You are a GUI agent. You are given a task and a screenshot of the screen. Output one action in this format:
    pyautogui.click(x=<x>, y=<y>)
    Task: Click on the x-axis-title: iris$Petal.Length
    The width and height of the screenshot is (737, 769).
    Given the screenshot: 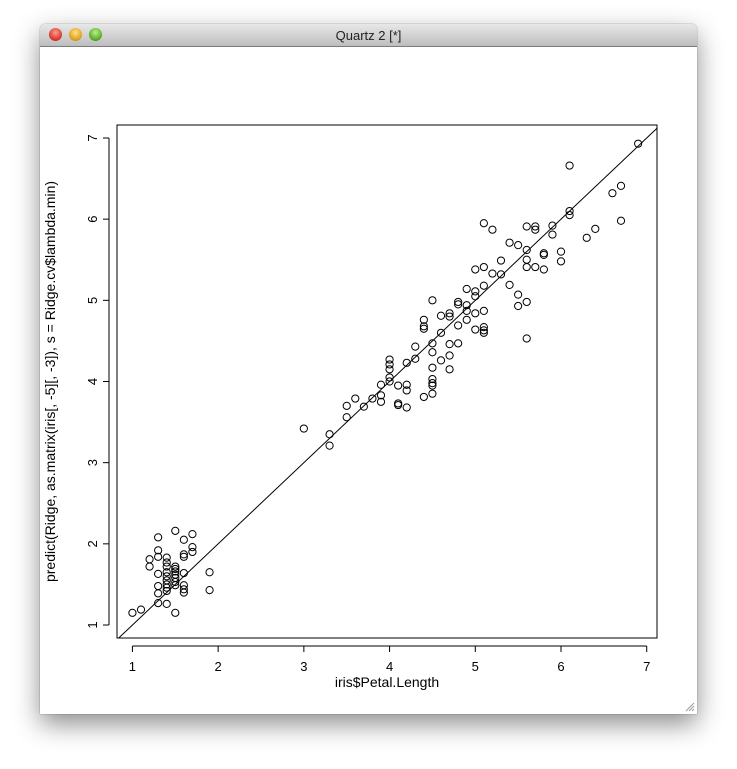 What is the action you would take?
    pyautogui.click(x=387, y=682)
    